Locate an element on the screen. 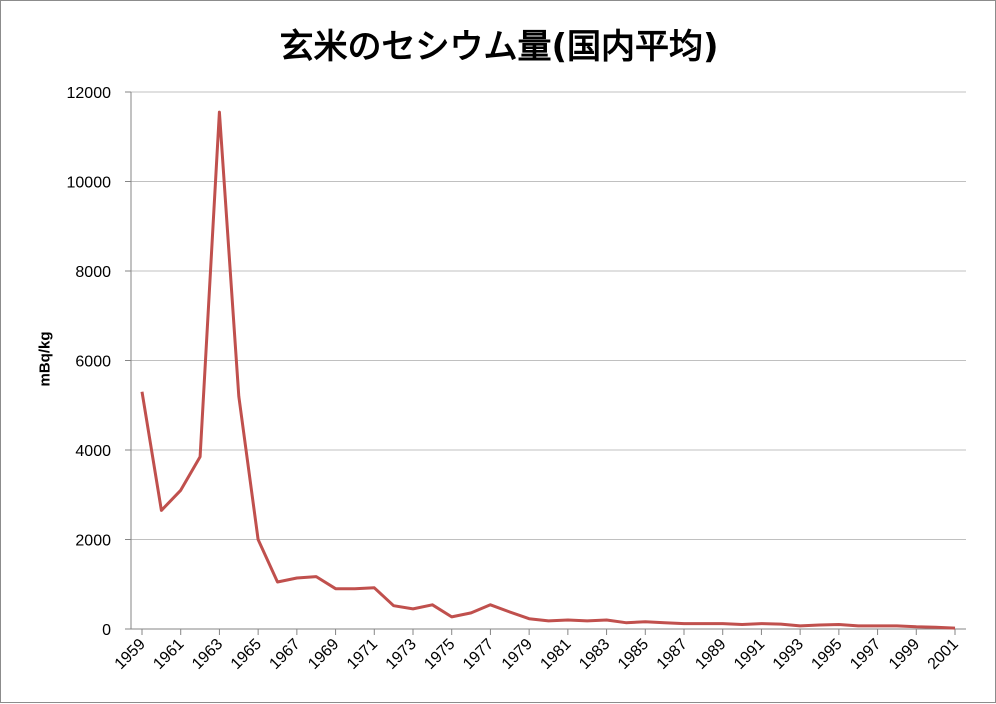 This screenshot has height=704, width=996. x-tick-label: 1999 is located at coordinates (904, 654).